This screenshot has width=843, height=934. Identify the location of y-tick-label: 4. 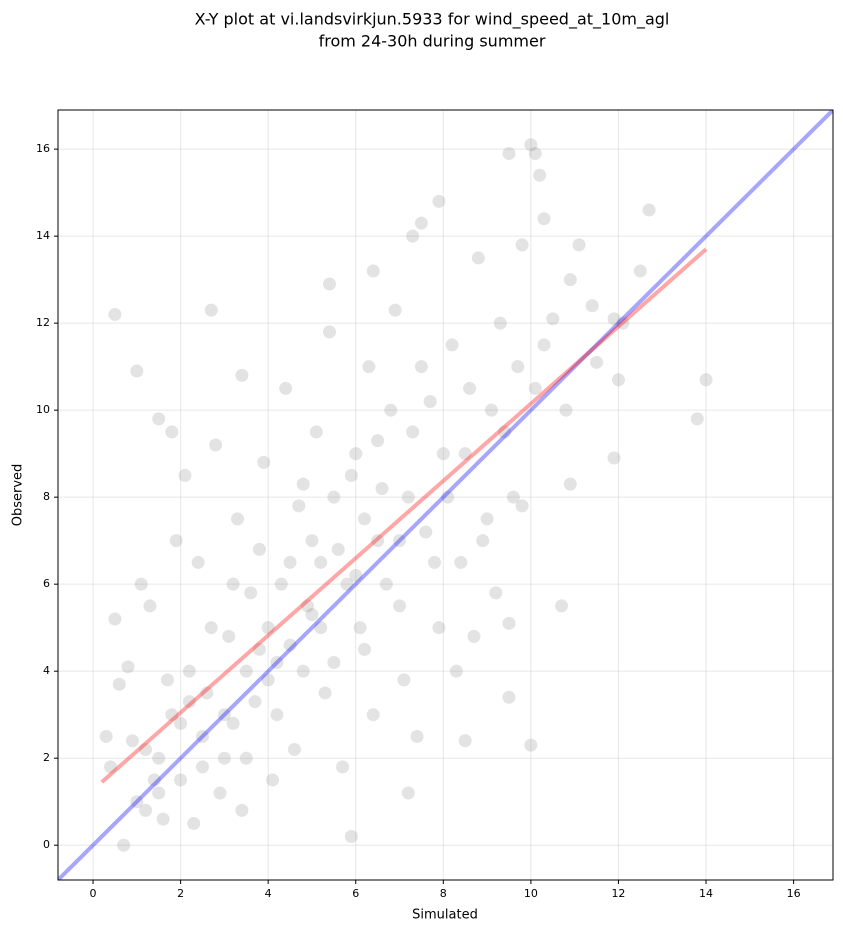
(46, 670).